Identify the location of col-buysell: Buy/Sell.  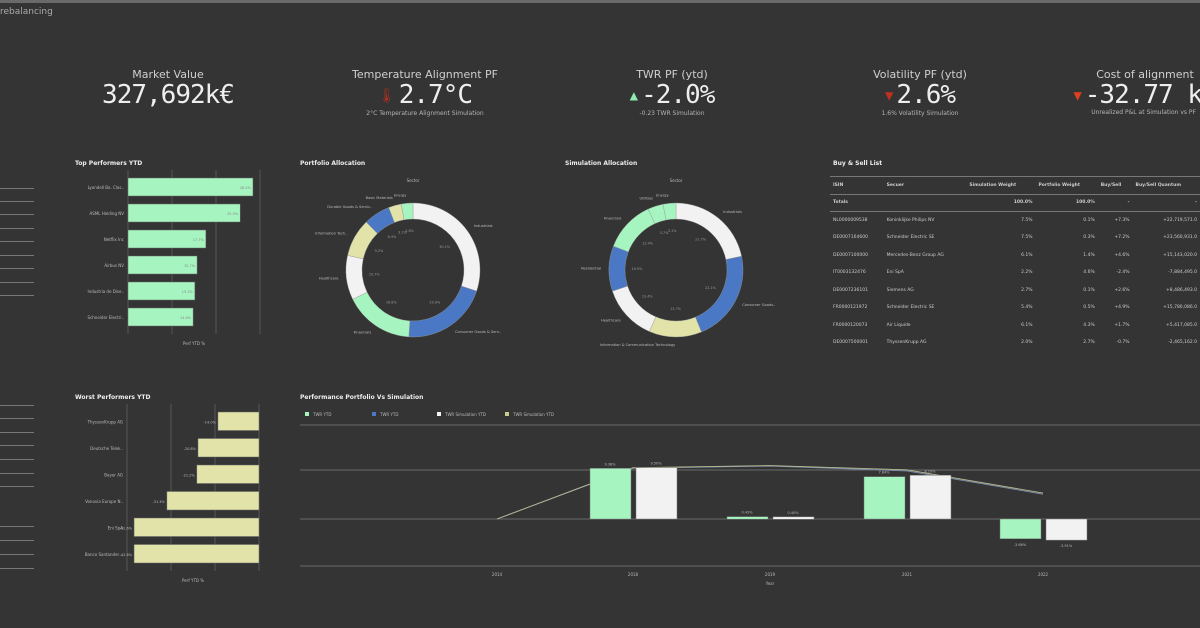
(1115, 185).